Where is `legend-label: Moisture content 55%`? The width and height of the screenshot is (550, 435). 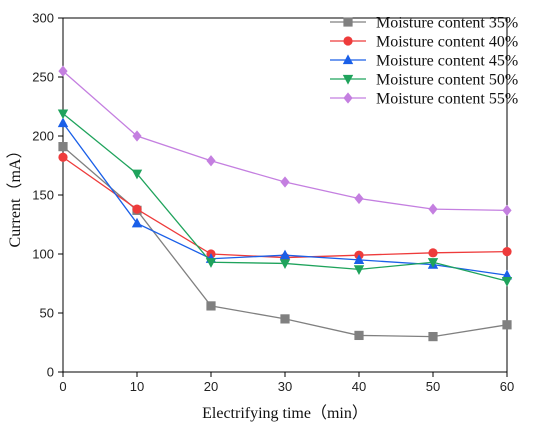
legend-label: Moisture content 55% is located at coordinates (447, 99).